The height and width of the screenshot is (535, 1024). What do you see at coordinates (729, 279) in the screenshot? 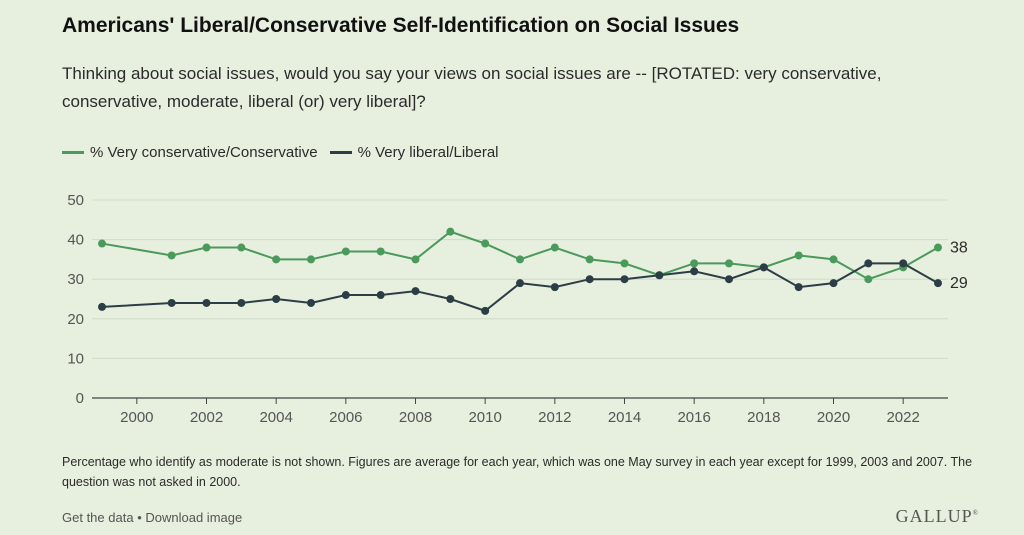
I see `data-point-s1-2017` at bounding box center [729, 279].